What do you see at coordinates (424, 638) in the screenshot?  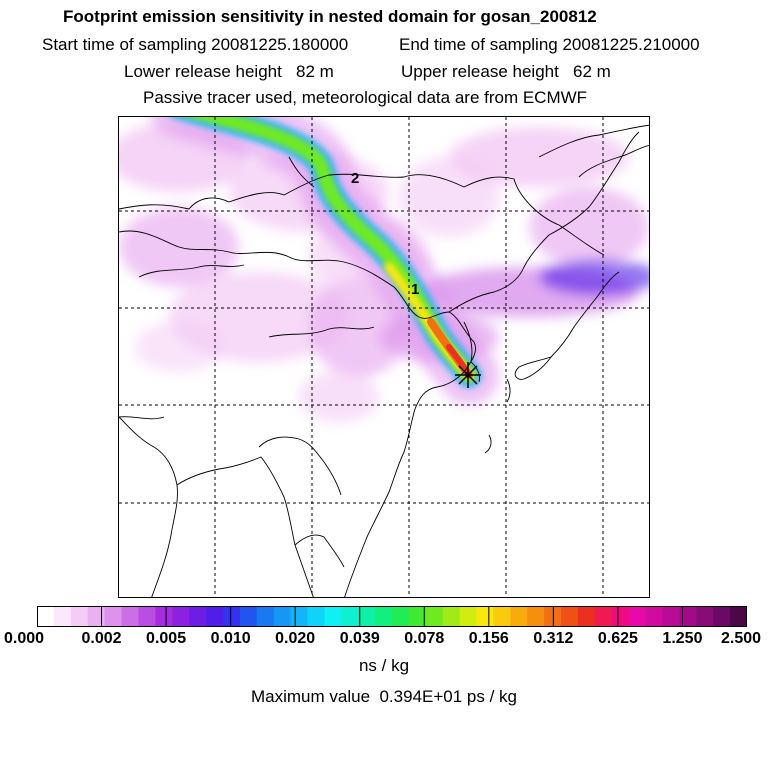 I see `colorbar-tick-label: 0.078` at bounding box center [424, 638].